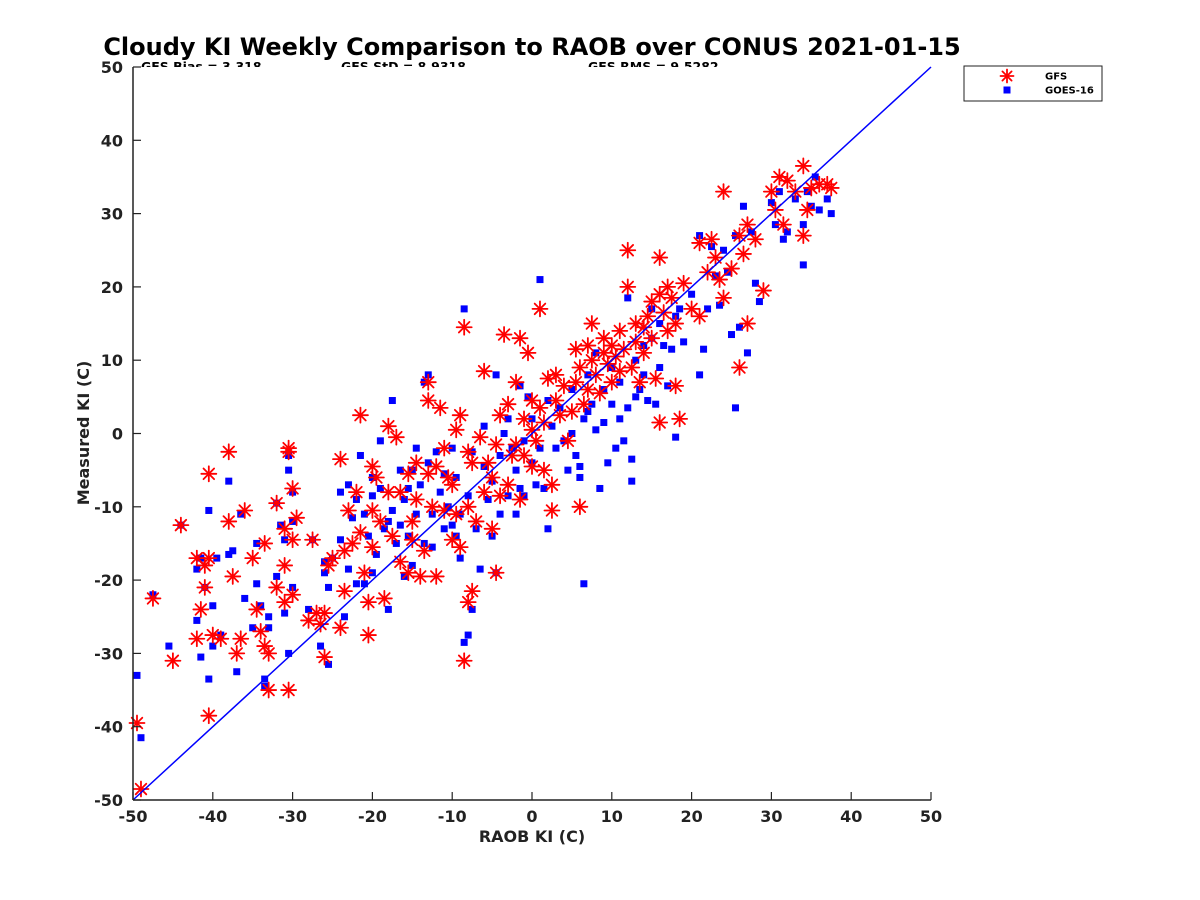 The width and height of the screenshot is (1200, 900). What do you see at coordinates (108, 580) in the screenshot?
I see `y-tick-label: -20` at bounding box center [108, 580].